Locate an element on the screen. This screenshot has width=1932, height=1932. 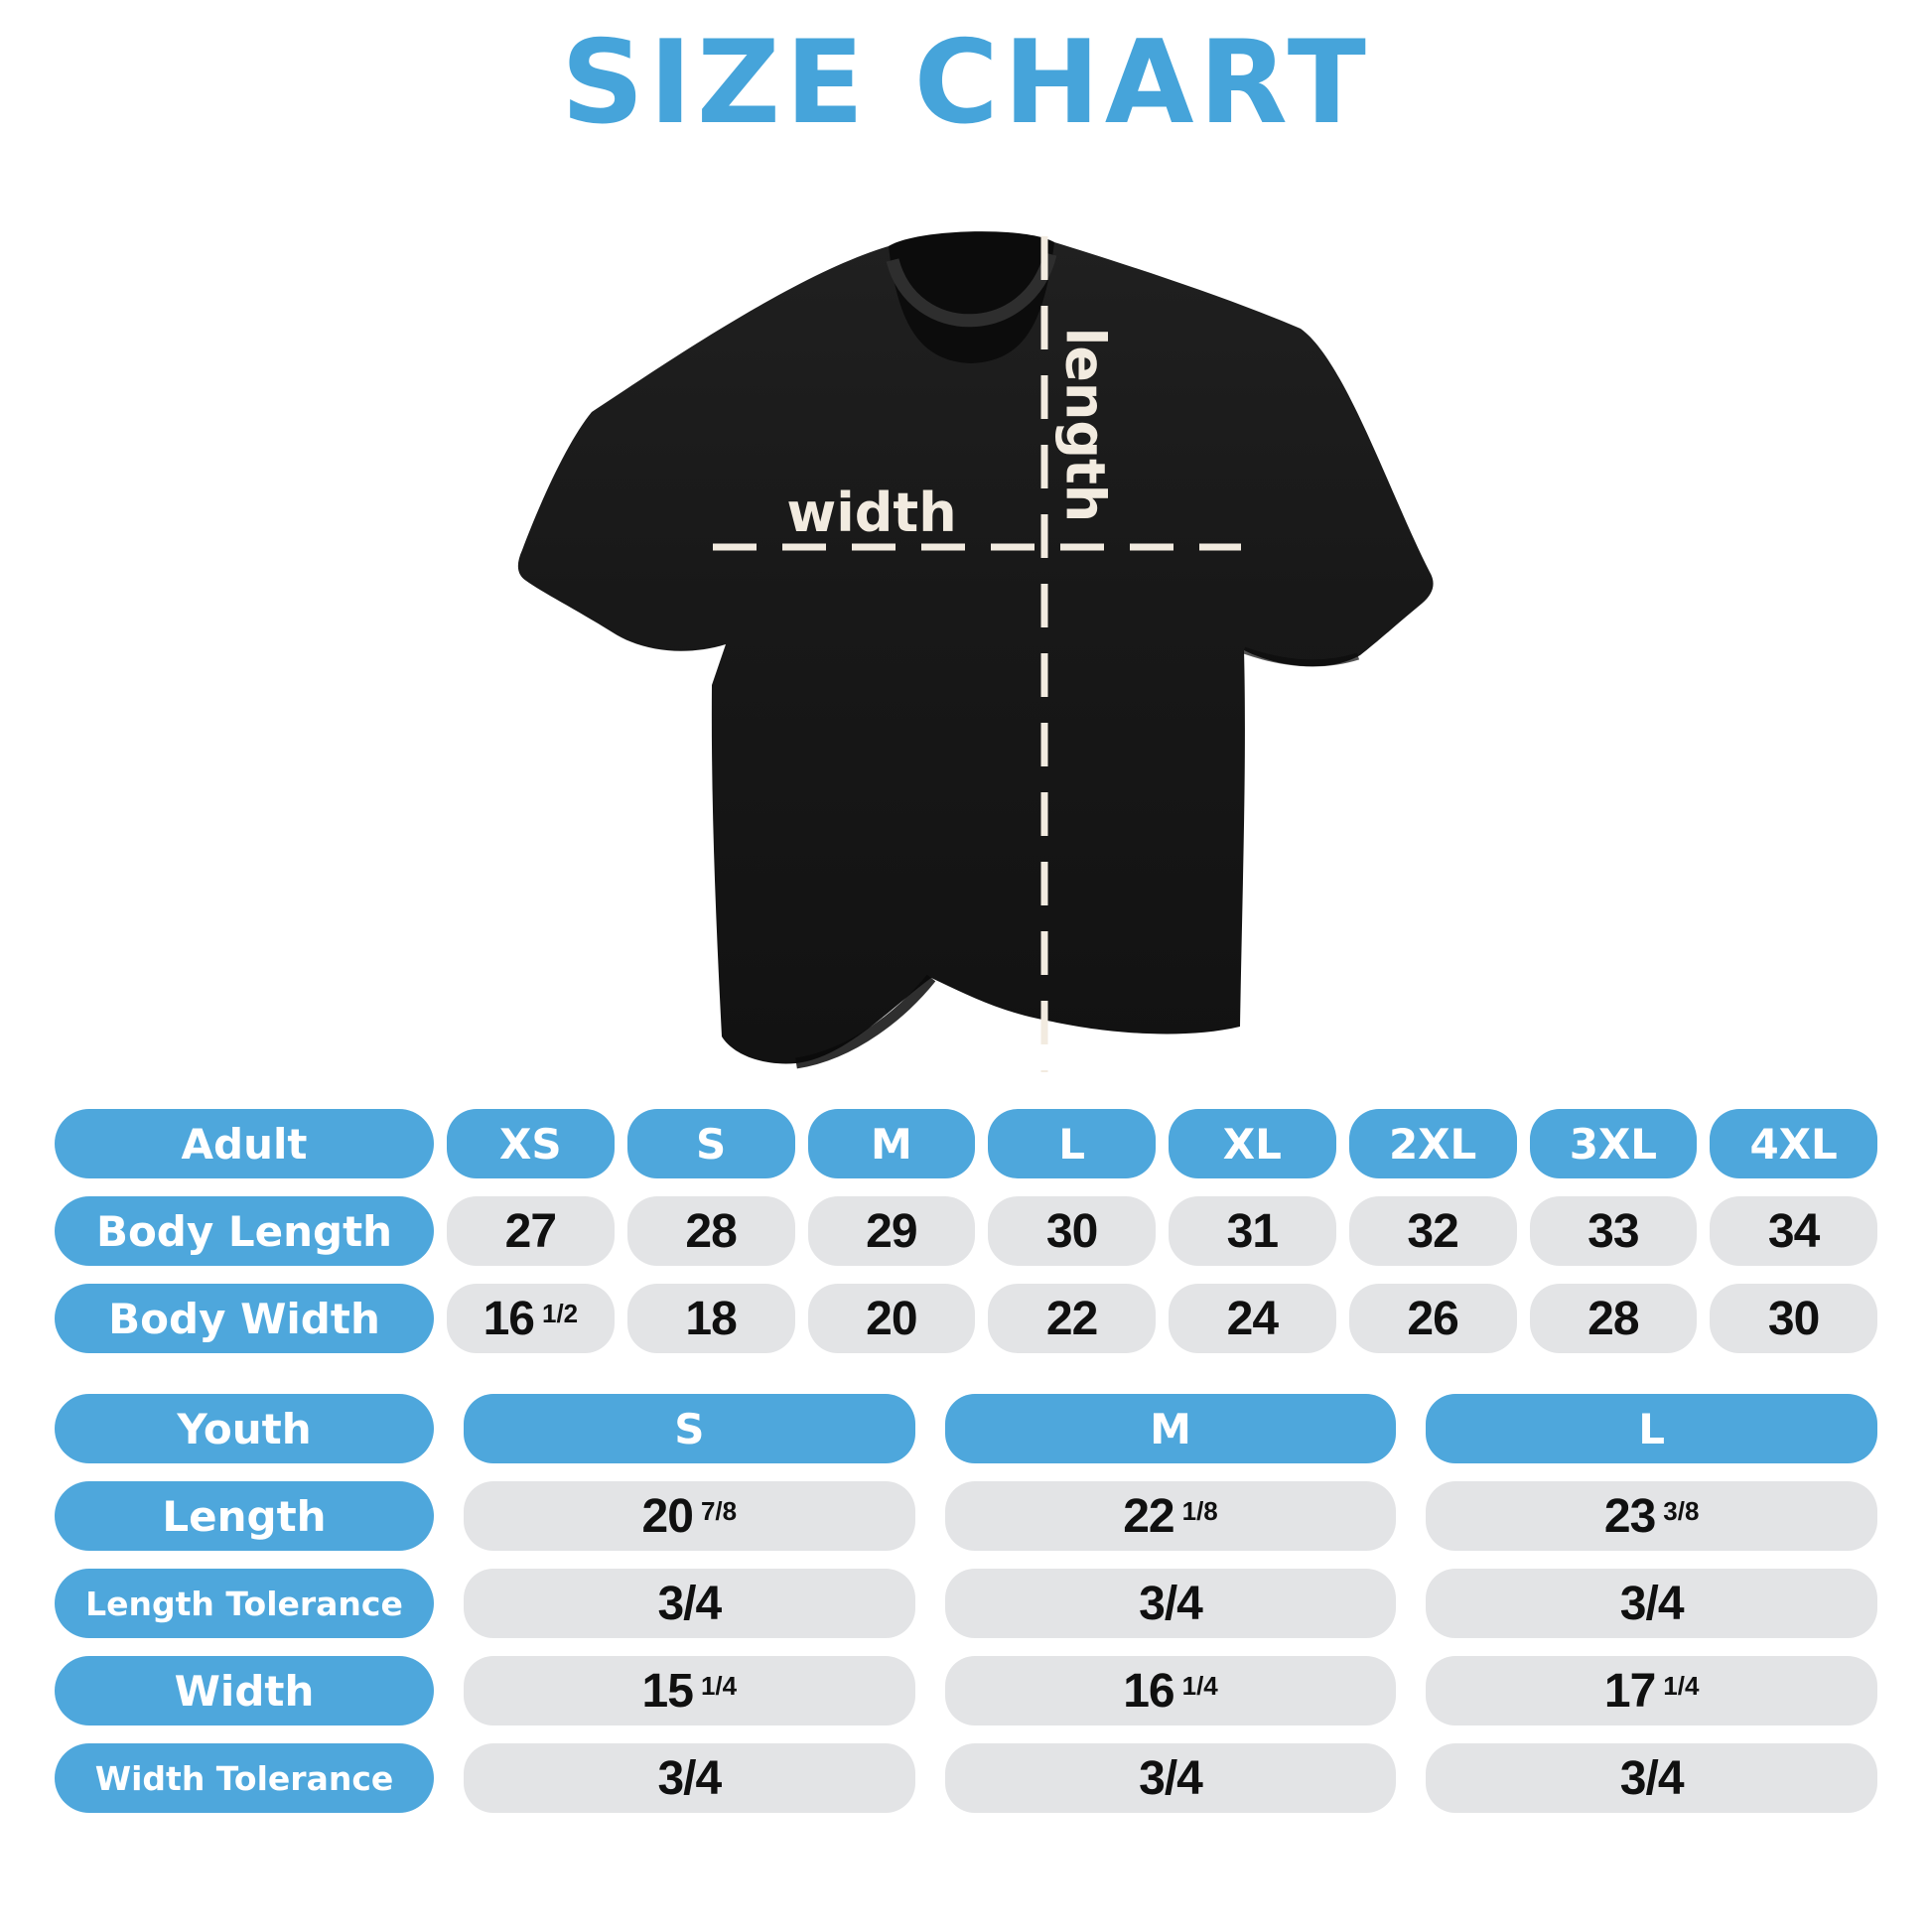
value-cell: 16 1/4 is located at coordinates (1170, 1690).